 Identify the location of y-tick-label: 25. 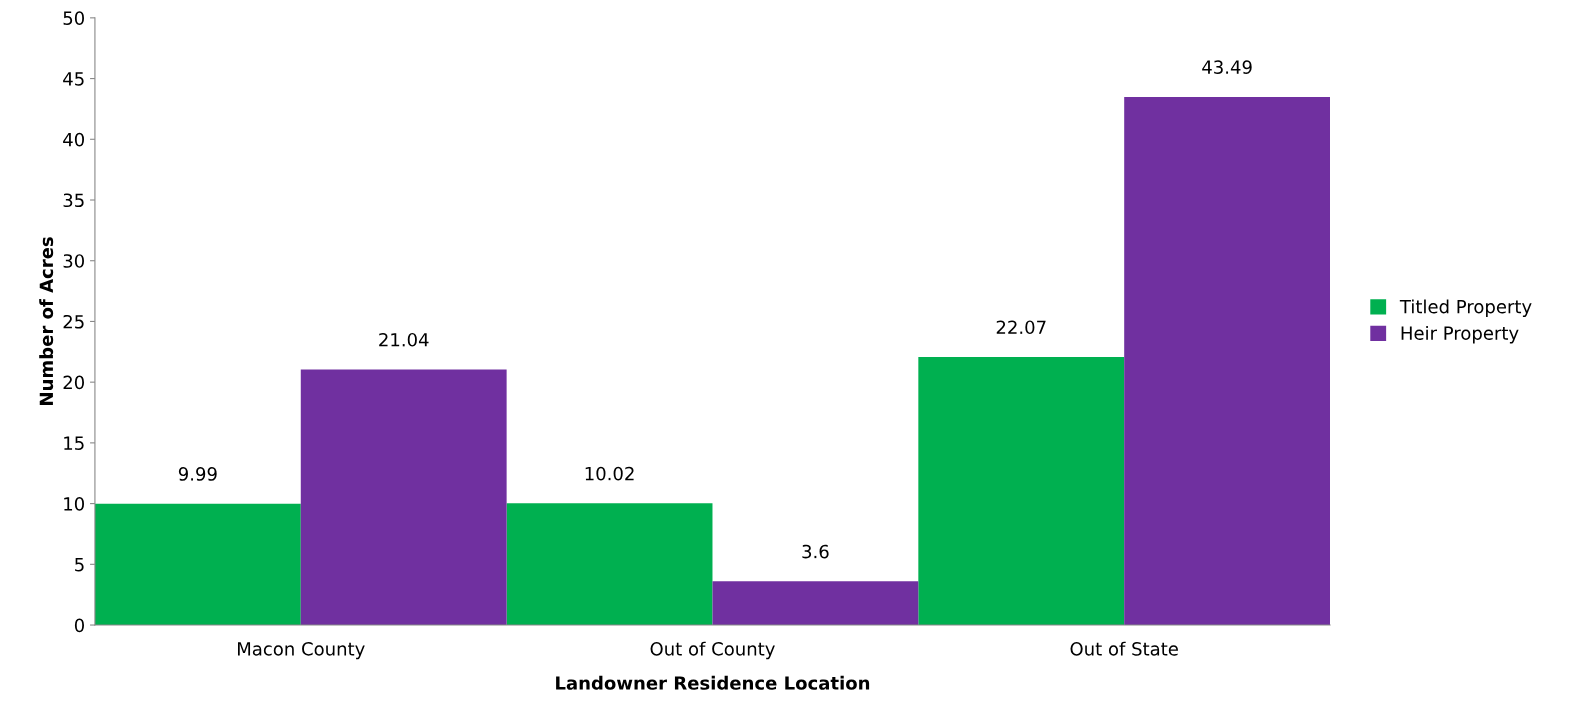
(73, 321).